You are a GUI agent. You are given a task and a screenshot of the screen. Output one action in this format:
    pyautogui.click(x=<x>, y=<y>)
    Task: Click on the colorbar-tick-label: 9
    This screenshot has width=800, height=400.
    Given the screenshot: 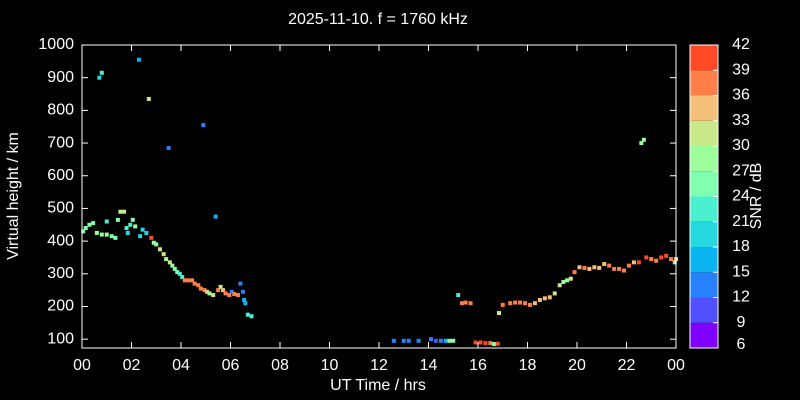 What is the action you would take?
    pyautogui.click(x=741, y=322)
    